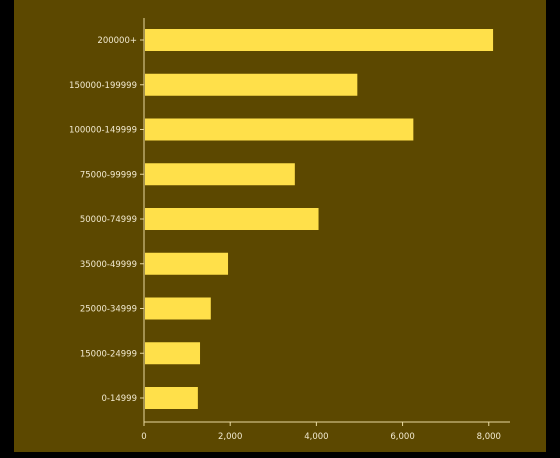 The image size is (560, 458). What do you see at coordinates (117, 41) in the screenshot?
I see `y-tick-label: 200000+` at bounding box center [117, 41].